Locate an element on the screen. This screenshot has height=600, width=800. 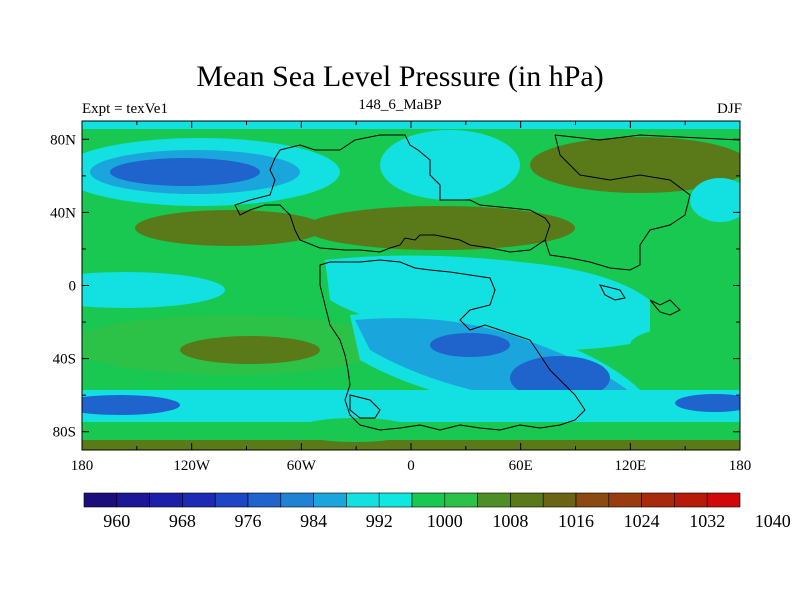
field-north-atlantic-low is located at coordinates (450, 165).